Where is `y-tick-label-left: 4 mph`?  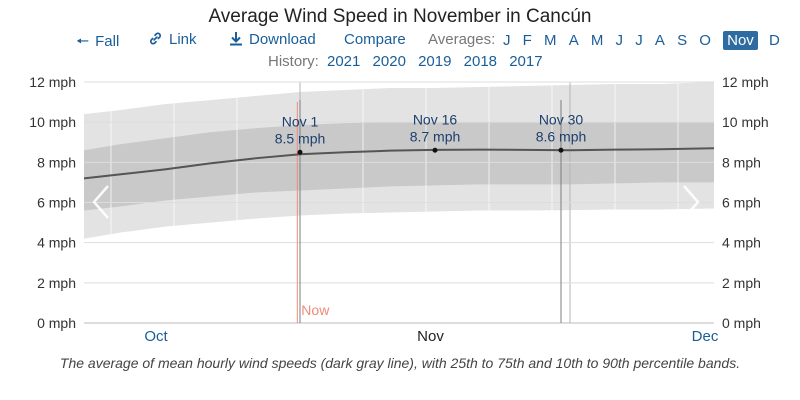
y-tick-label-left: 4 mph is located at coordinates (56, 243).